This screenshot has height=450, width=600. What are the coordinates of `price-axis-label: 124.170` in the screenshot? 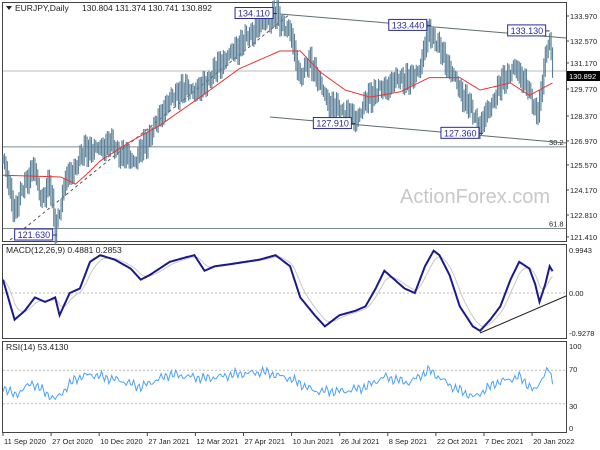 It's located at (583, 190).